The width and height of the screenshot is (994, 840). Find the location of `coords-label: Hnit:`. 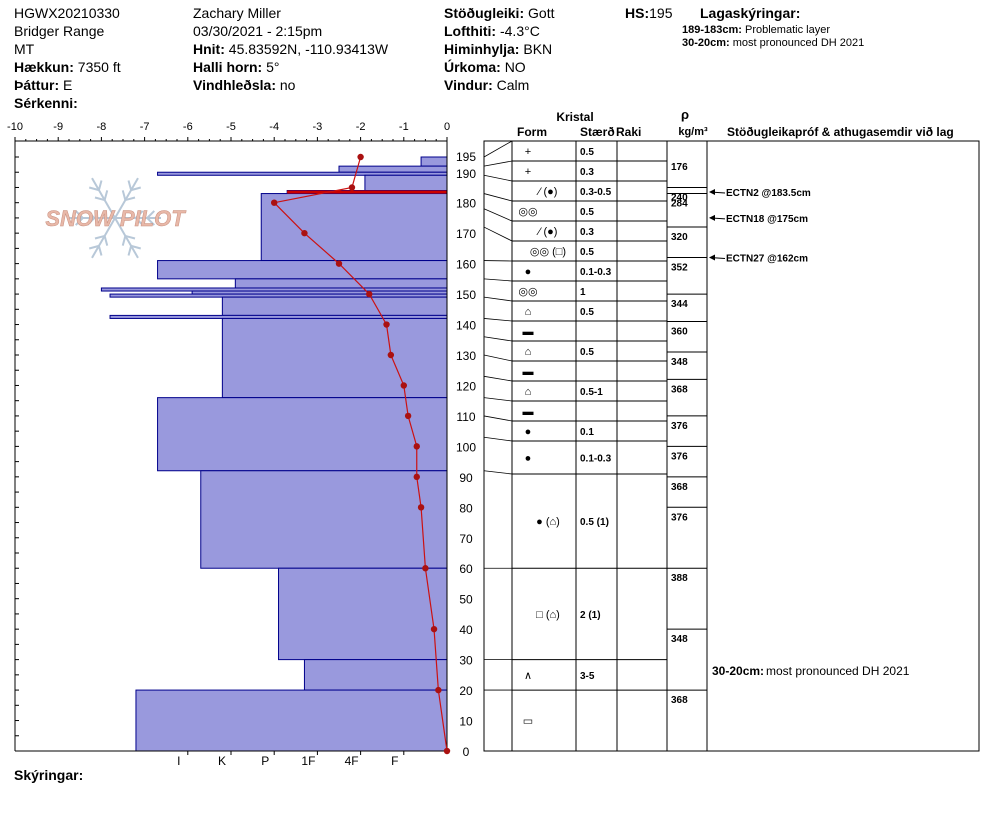

coords-label: Hnit: is located at coordinates (209, 49).